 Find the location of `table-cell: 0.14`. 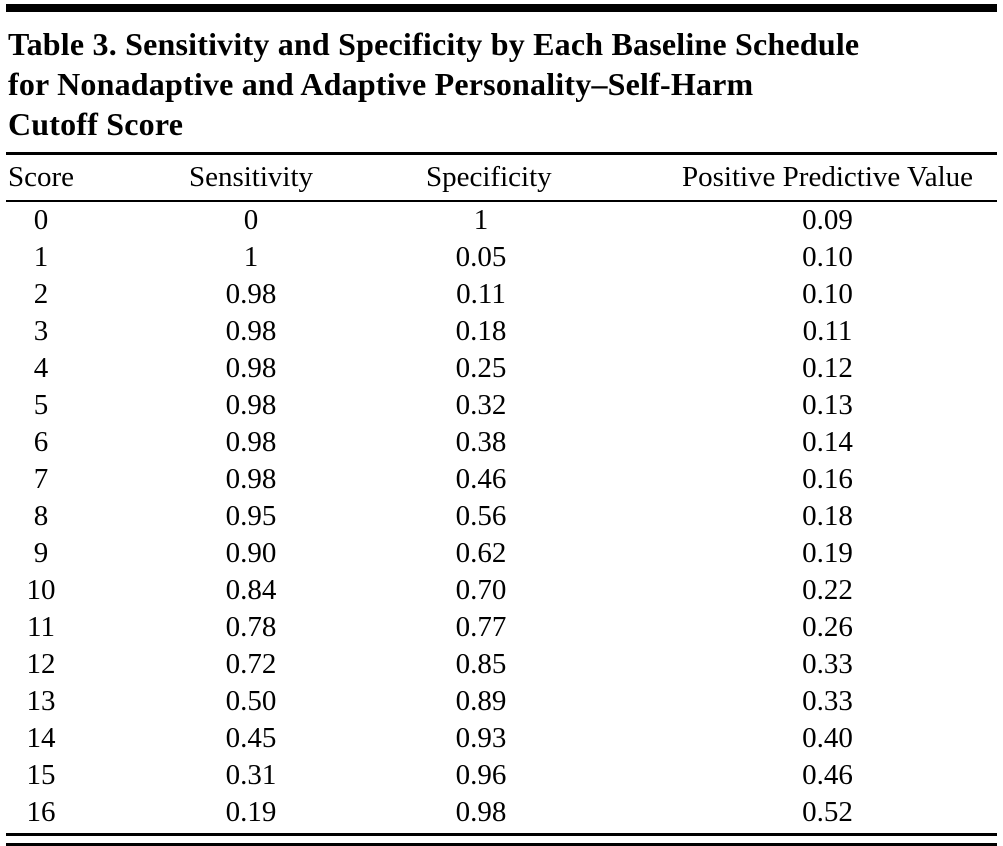

table-cell: 0.14 is located at coordinates (827, 442).